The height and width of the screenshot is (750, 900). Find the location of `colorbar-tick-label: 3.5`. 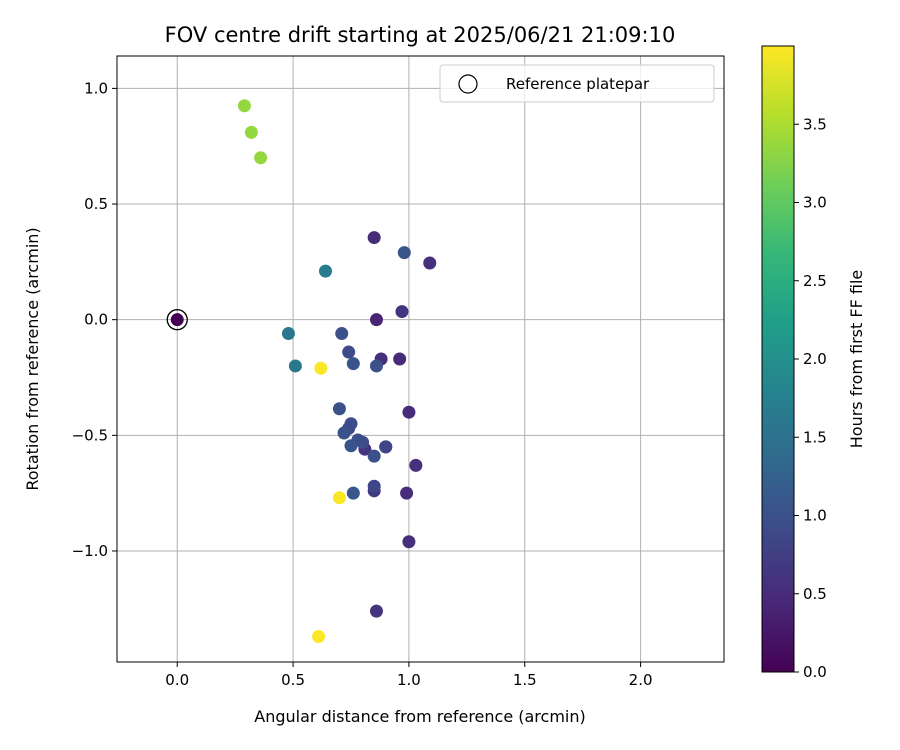

colorbar-tick-label: 3.5 is located at coordinates (815, 124).